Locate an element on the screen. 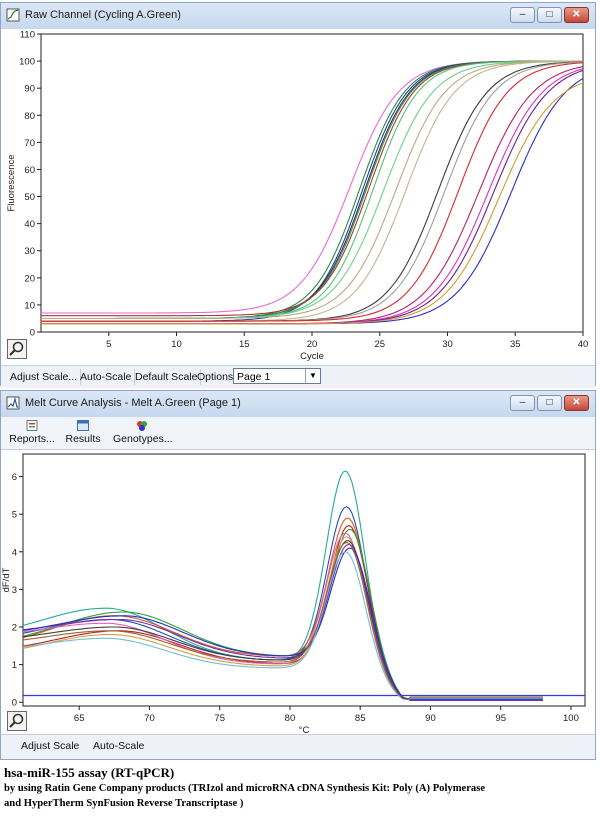 The width and height of the screenshot is (600, 828). amp-x-axis-label: Cycle is located at coordinates (312, 356).